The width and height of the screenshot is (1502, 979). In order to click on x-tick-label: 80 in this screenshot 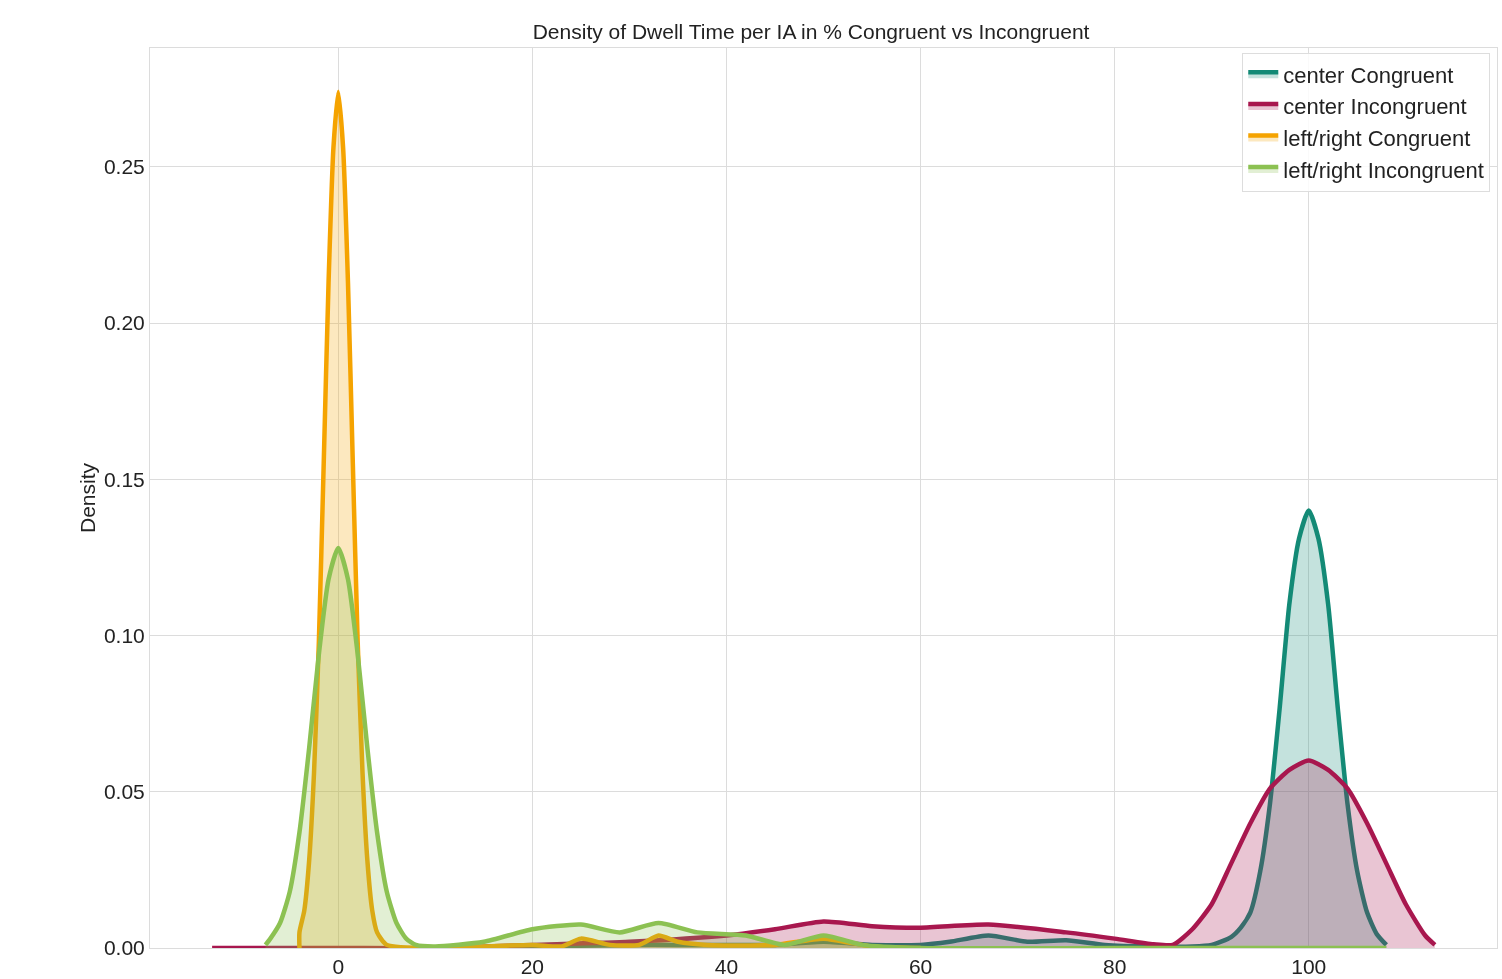, I will do `click(1114, 967)`.